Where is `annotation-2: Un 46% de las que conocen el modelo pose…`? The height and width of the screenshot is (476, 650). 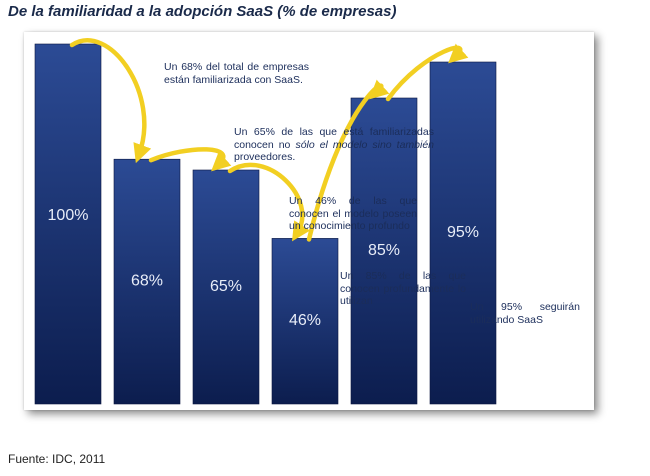 annotation-2: Un 46% de las que conocen el modelo pose… is located at coordinates (353, 213).